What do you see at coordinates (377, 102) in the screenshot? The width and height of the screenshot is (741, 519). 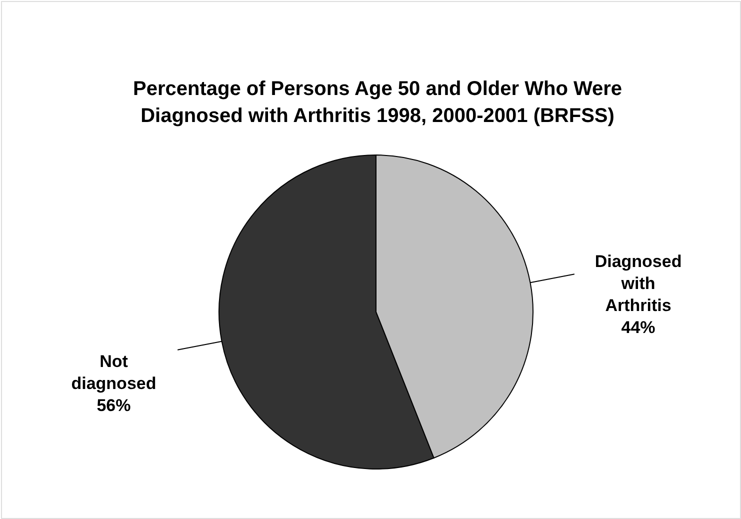 I see `chart-title: Percentage of Persons Age 50 and Older Who Were Diagnosed with Arthritis 1998, 2000-2001 (BRFSS)` at bounding box center [377, 102].